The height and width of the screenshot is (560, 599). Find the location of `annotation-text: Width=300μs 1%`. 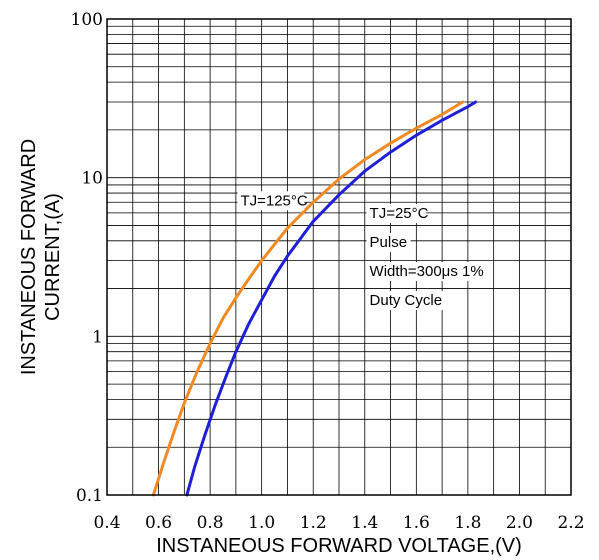

annotation-text: Width=300μs 1% is located at coordinates (427, 271).